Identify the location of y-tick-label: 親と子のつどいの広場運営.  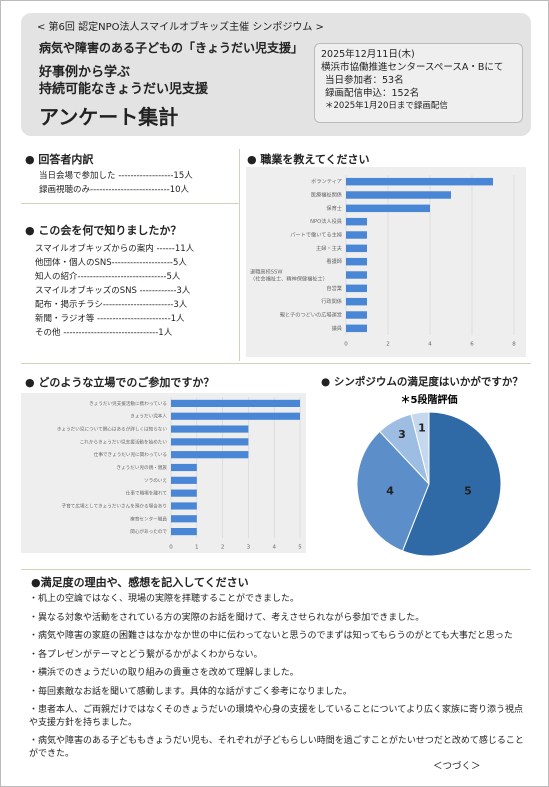
(311, 315).